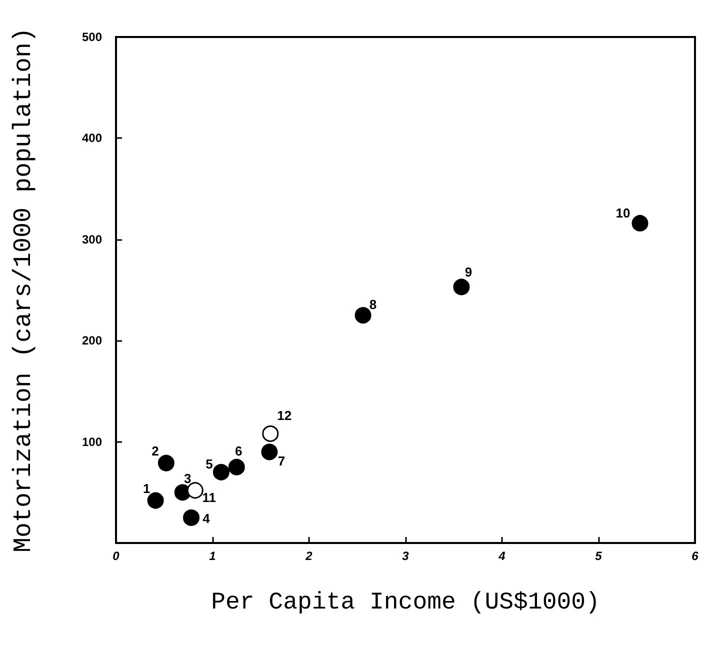 This screenshot has height=645, width=705. Describe the element at coordinates (373, 304) in the screenshot. I see `annotation: 8` at that location.